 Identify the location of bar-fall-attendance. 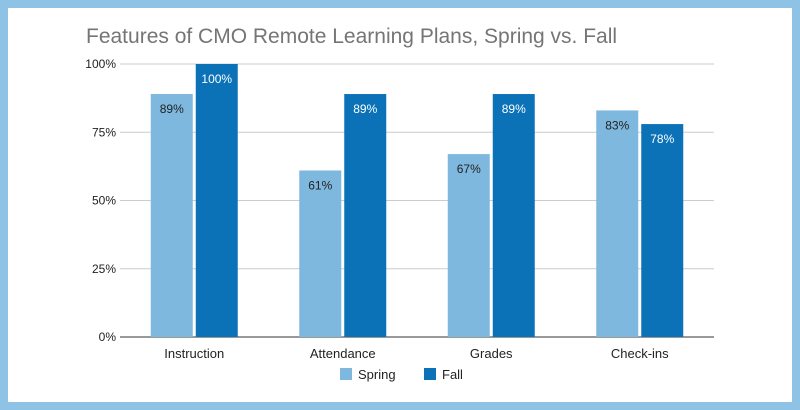
(365, 215).